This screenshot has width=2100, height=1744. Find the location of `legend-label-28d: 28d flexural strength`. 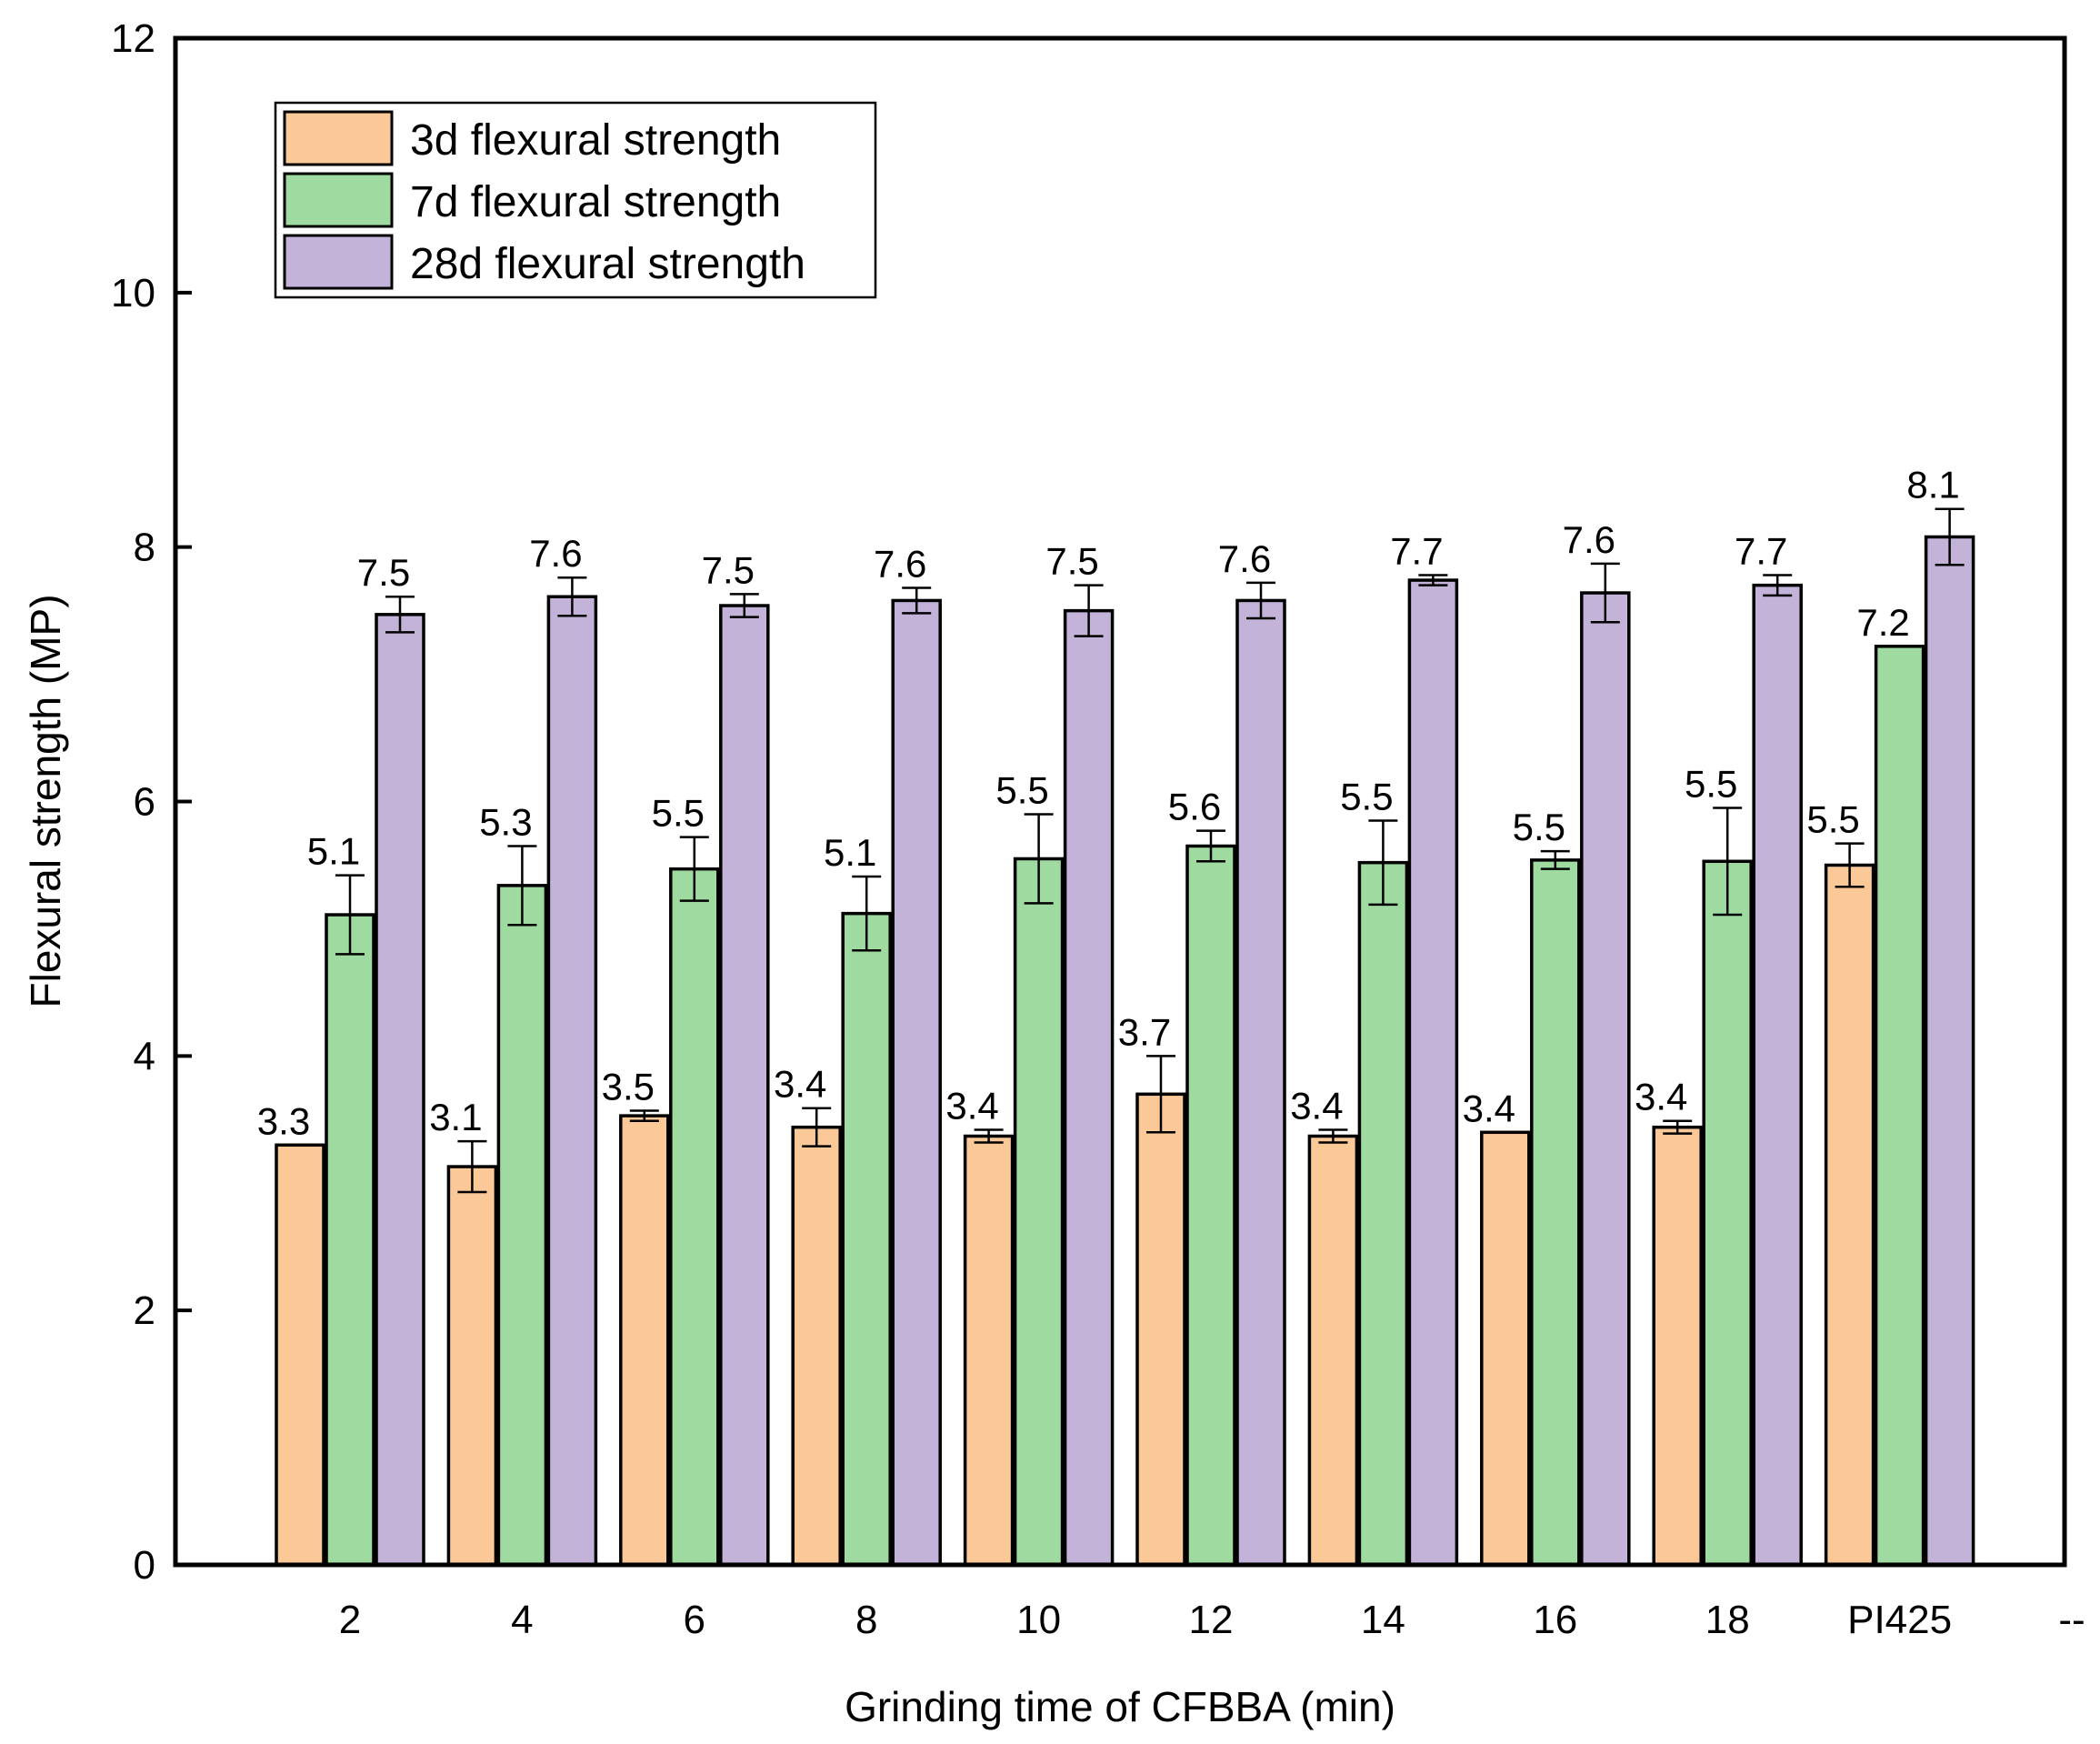

legend-label-28d: 28d flexural strength is located at coordinates (607, 264).